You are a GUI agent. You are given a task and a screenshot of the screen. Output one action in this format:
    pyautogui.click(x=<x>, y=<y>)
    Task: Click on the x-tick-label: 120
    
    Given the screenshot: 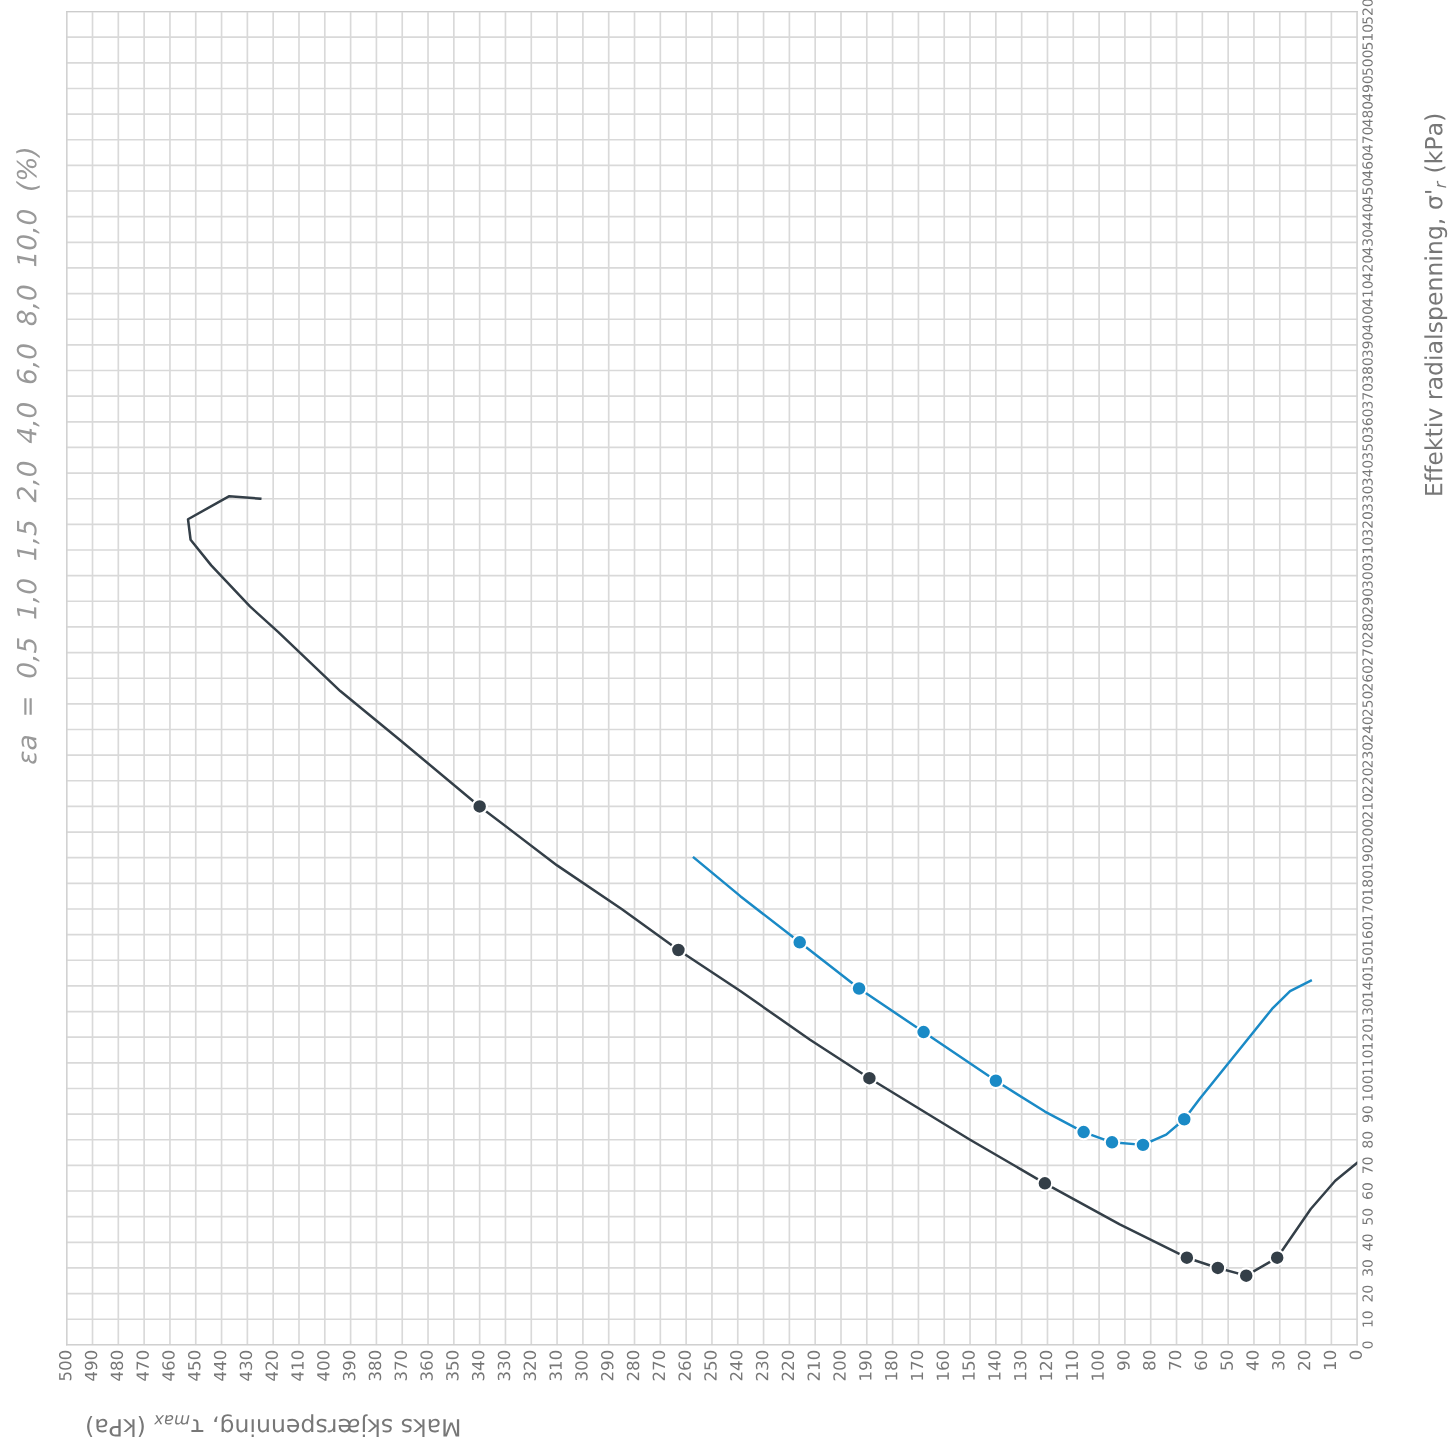 What is the action you would take?
    pyautogui.click(x=1046, y=1365)
    